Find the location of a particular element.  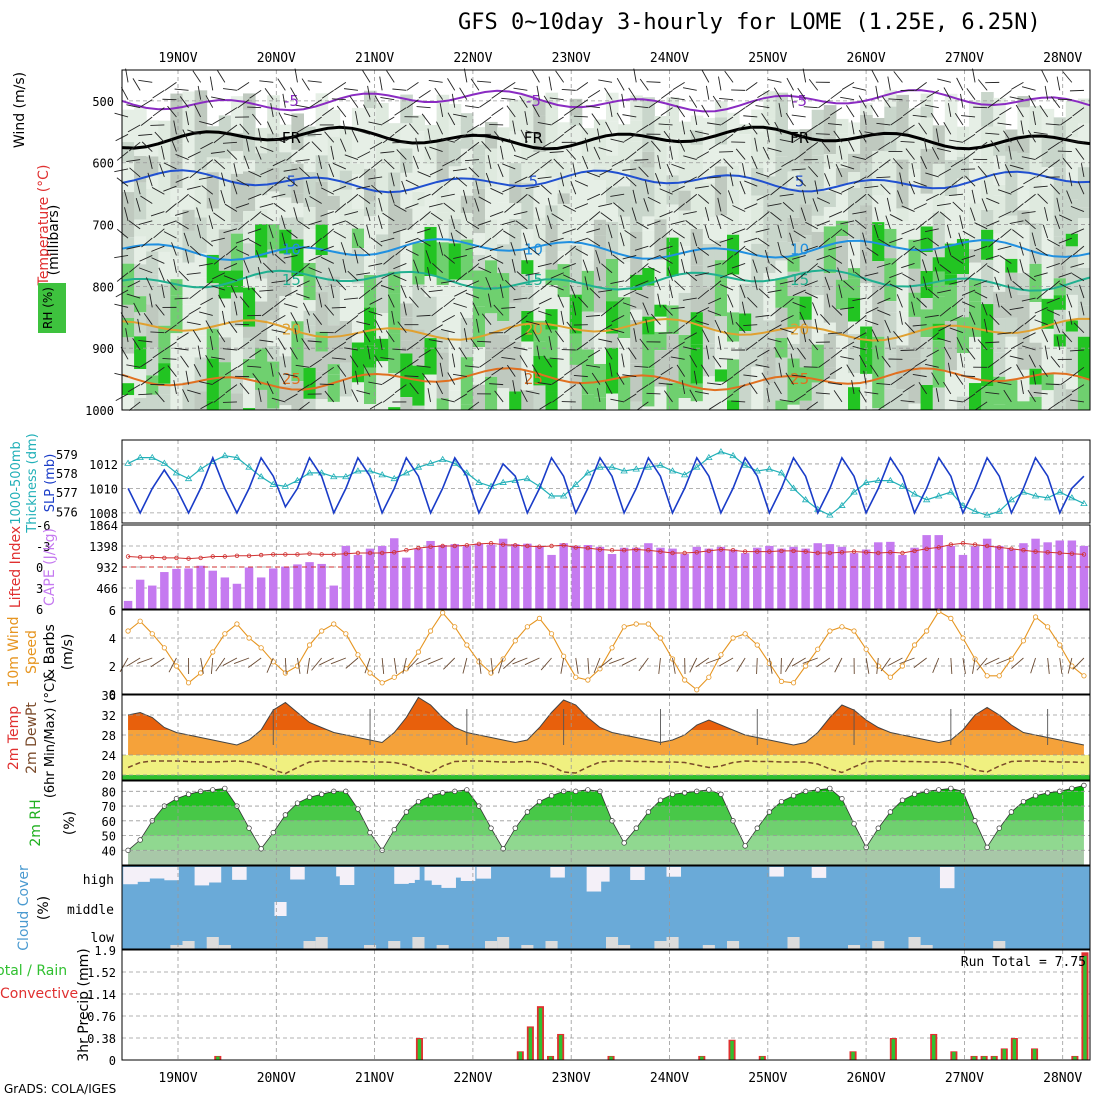

label-wind10-a: 10m Wind is located at coordinates (14, 651).